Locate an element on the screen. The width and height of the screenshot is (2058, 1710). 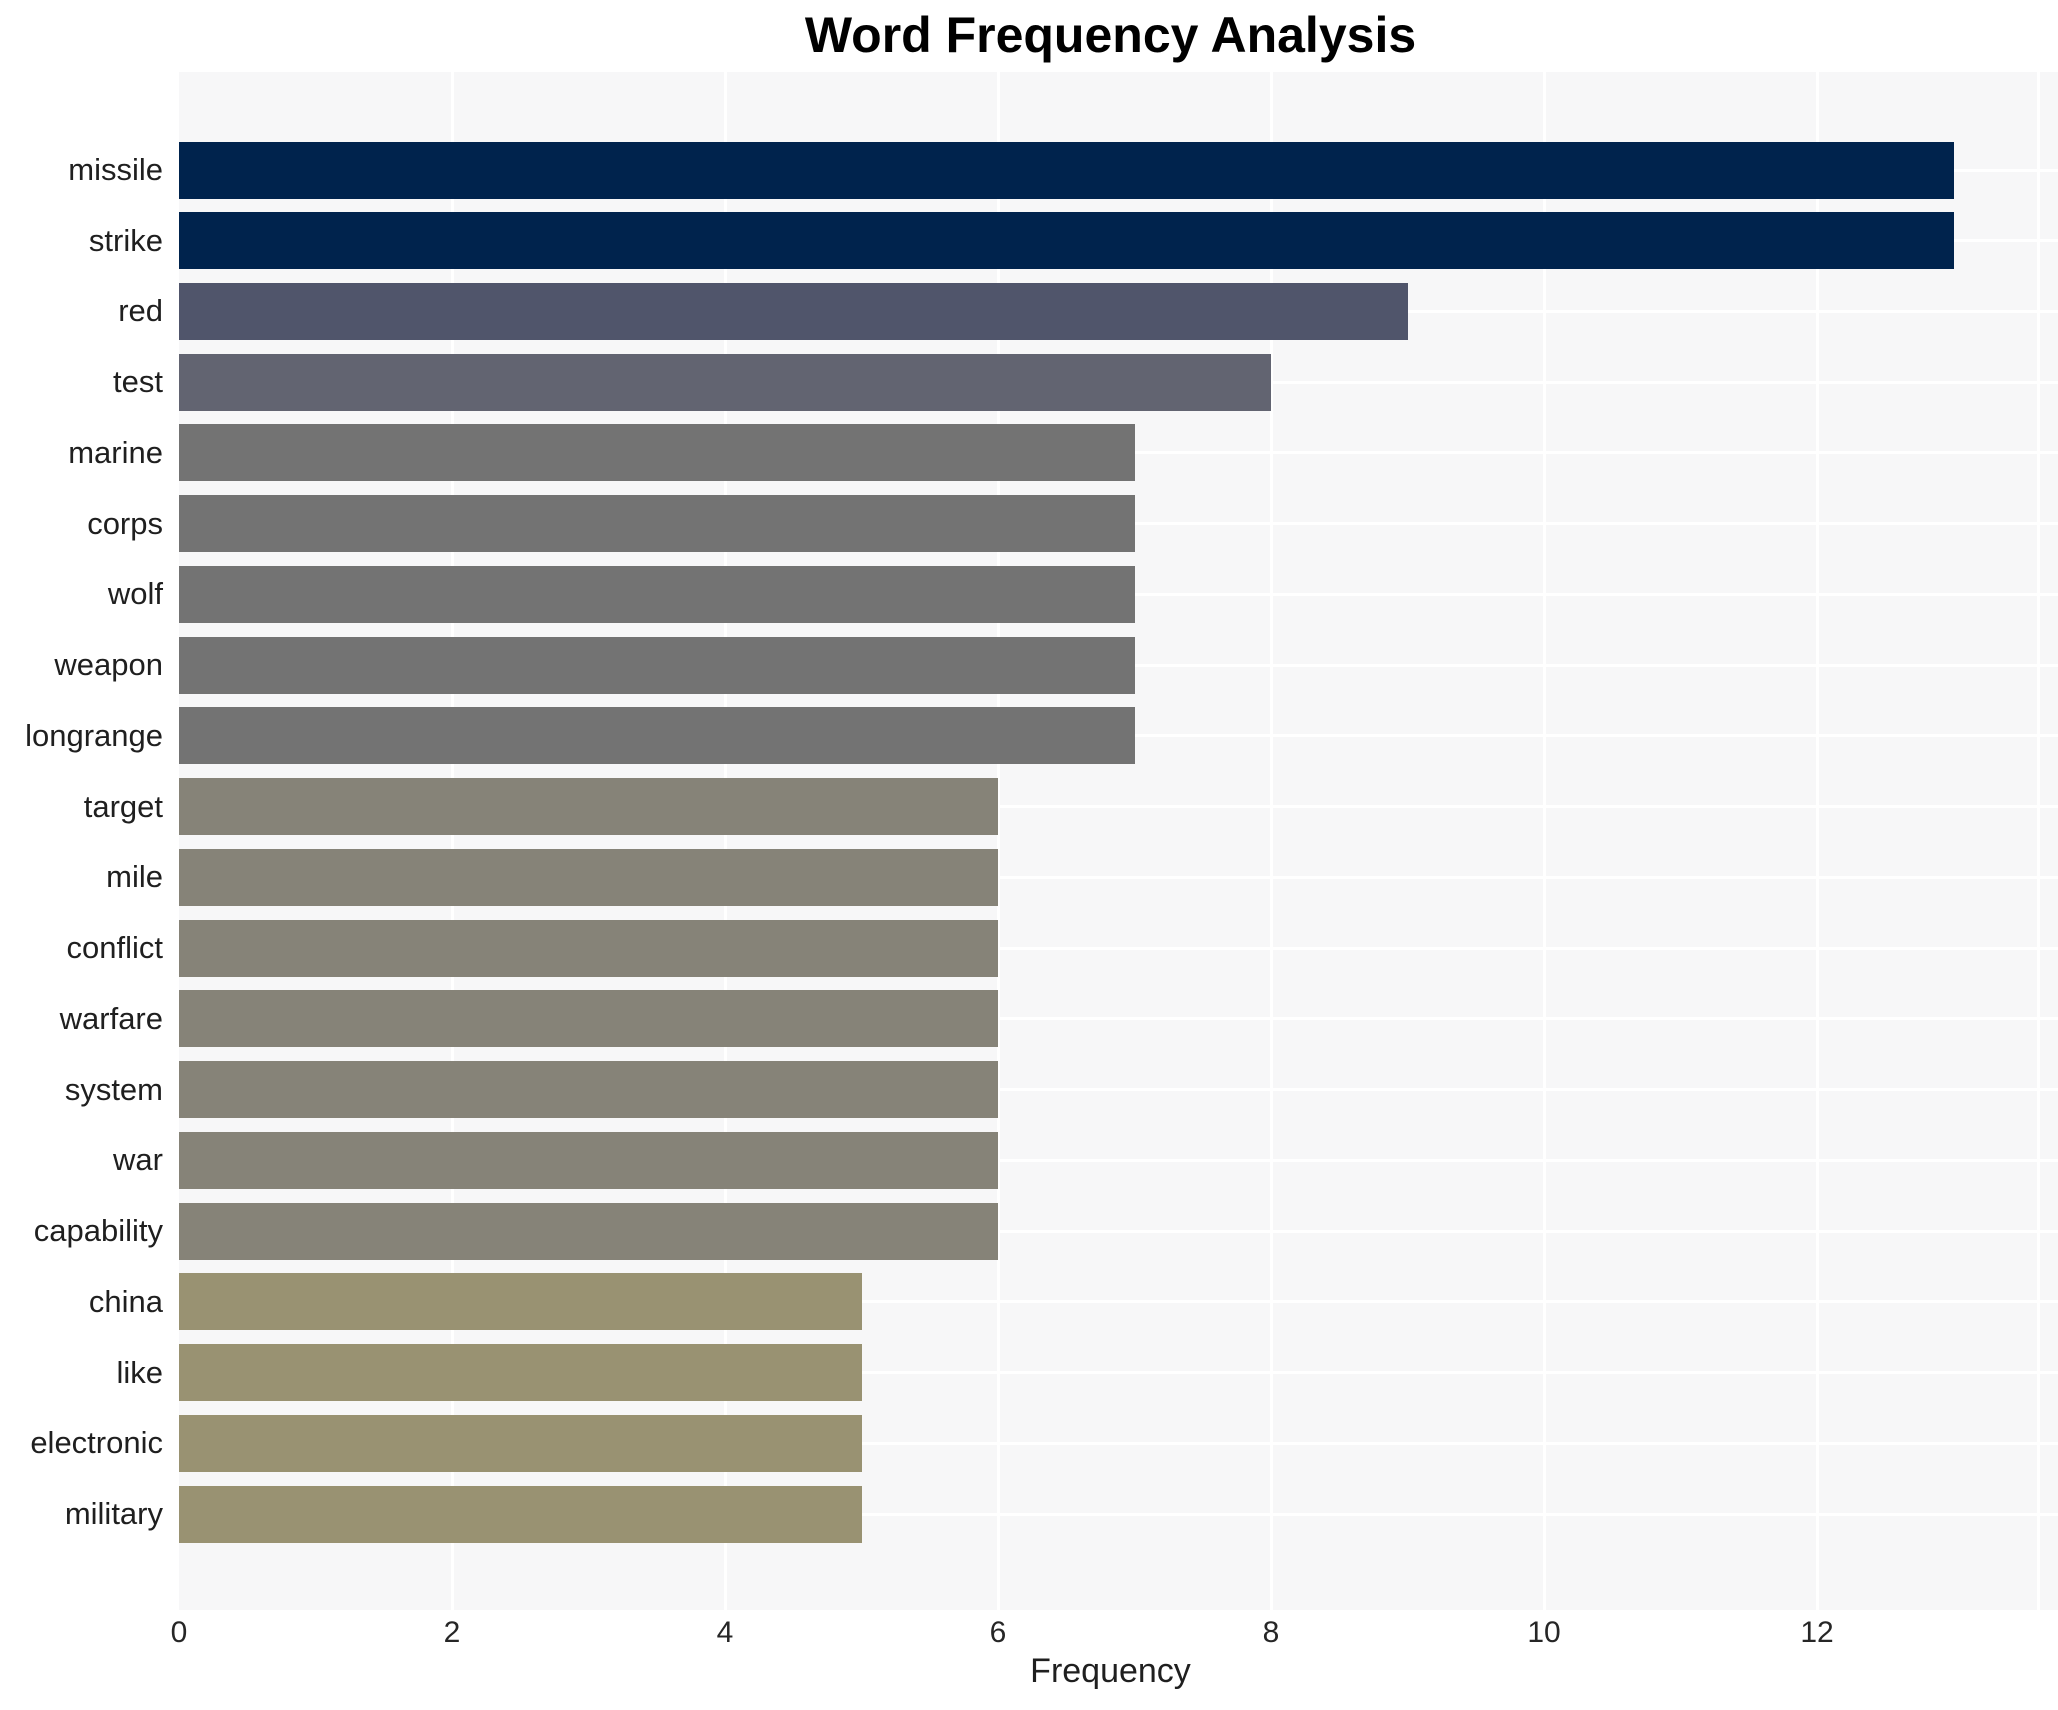
bar-target is located at coordinates (588, 807).